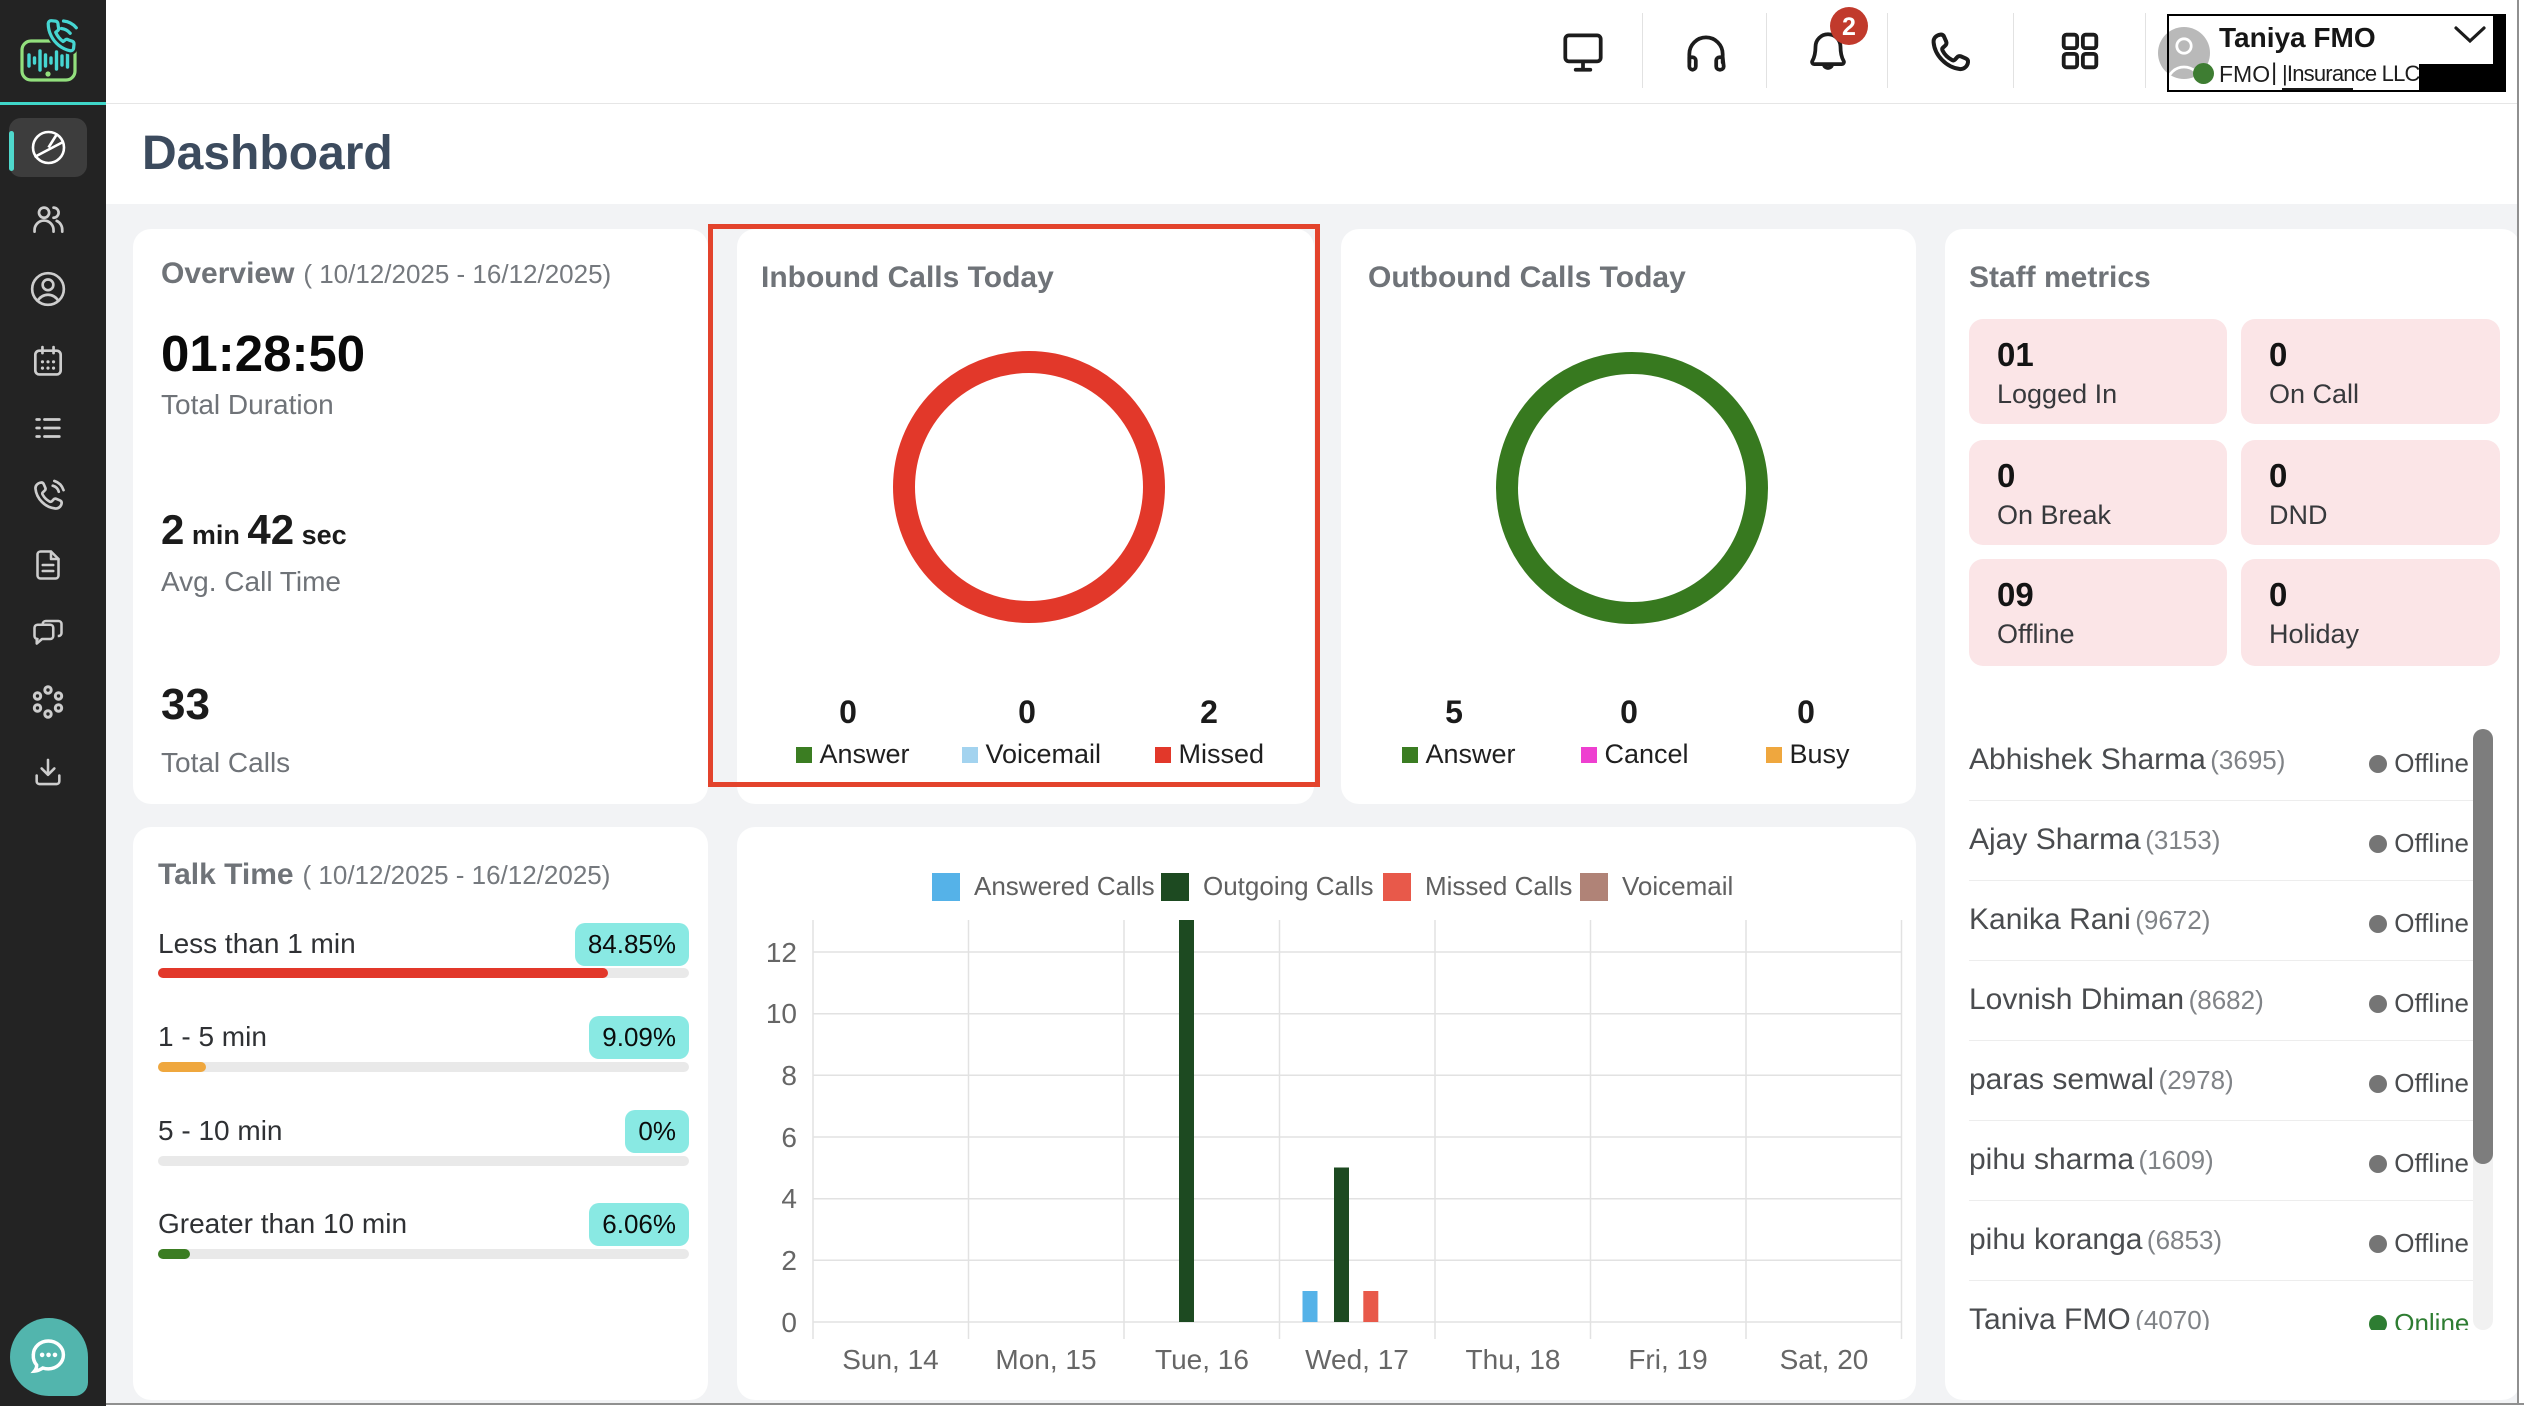 The image size is (2524, 1406). Describe the element at coordinates (1357, 1359) in the screenshot. I see `svg-text: Wed, 17` at that location.